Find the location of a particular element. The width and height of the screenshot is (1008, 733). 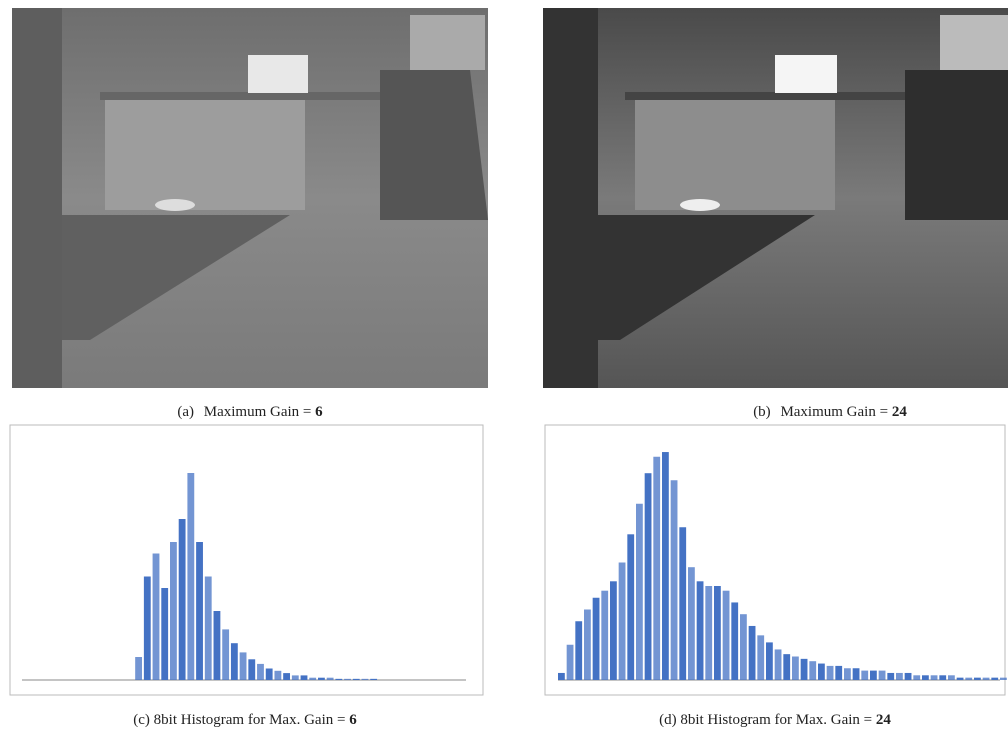

caption-c: (c) 8bit Histogram for Max. Gain = 6 is located at coordinates (245, 720).